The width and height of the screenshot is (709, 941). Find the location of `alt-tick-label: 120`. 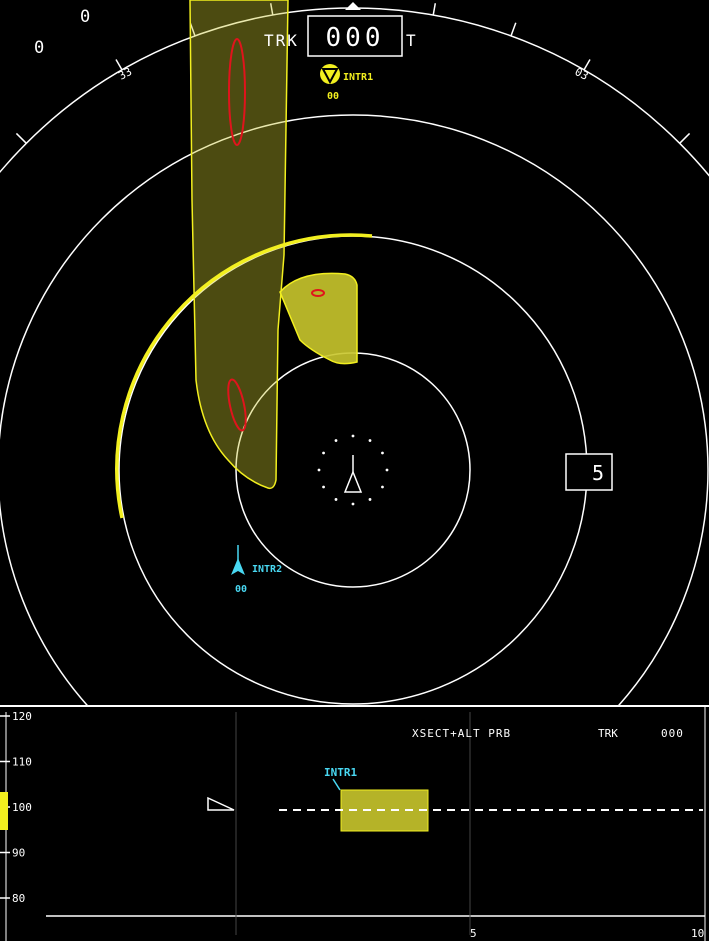

alt-tick-label: 120 is located at coordinates (22, 716).